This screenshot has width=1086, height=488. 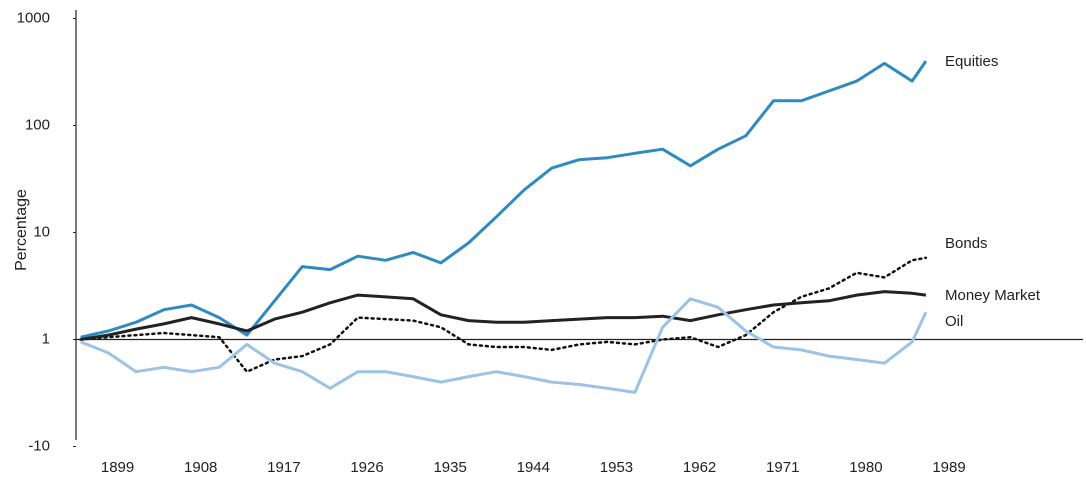 What do you see at coordinates (616, 467) in the screenshot?
I see `x-tick-label: 1953` at bounding box center [616, 467].